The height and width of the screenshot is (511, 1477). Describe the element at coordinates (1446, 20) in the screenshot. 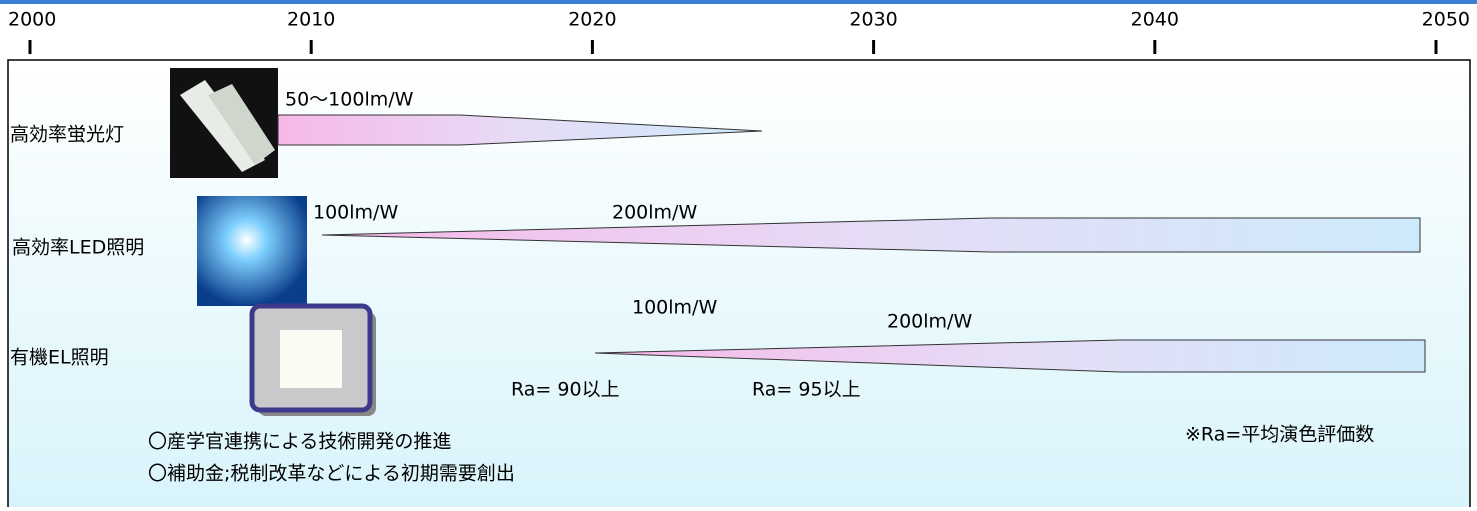

I see `year-label: 2050` at that location.